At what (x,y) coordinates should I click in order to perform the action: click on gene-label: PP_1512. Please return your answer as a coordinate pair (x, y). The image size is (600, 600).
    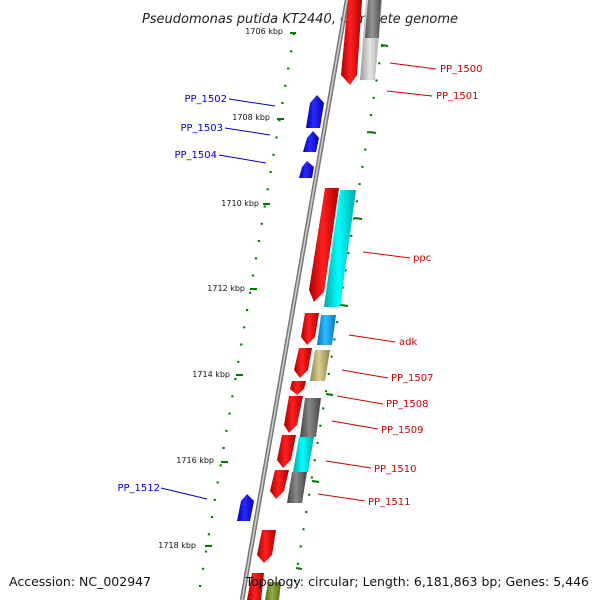
    Looking at the image, I should click on (138, 488).